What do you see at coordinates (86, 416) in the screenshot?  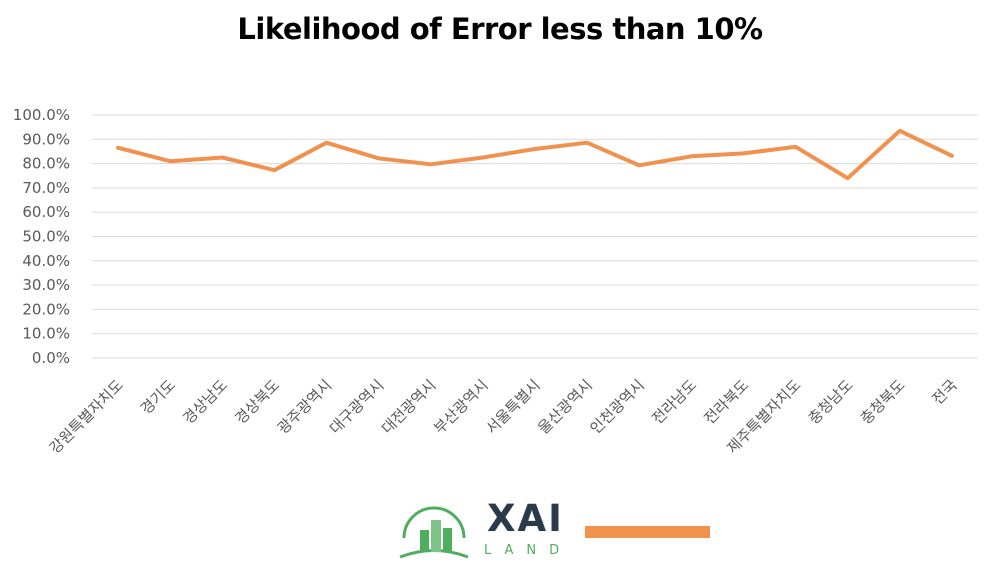 I see `x-category-label: 강원특별자치도` at bounding box center [86, 416].